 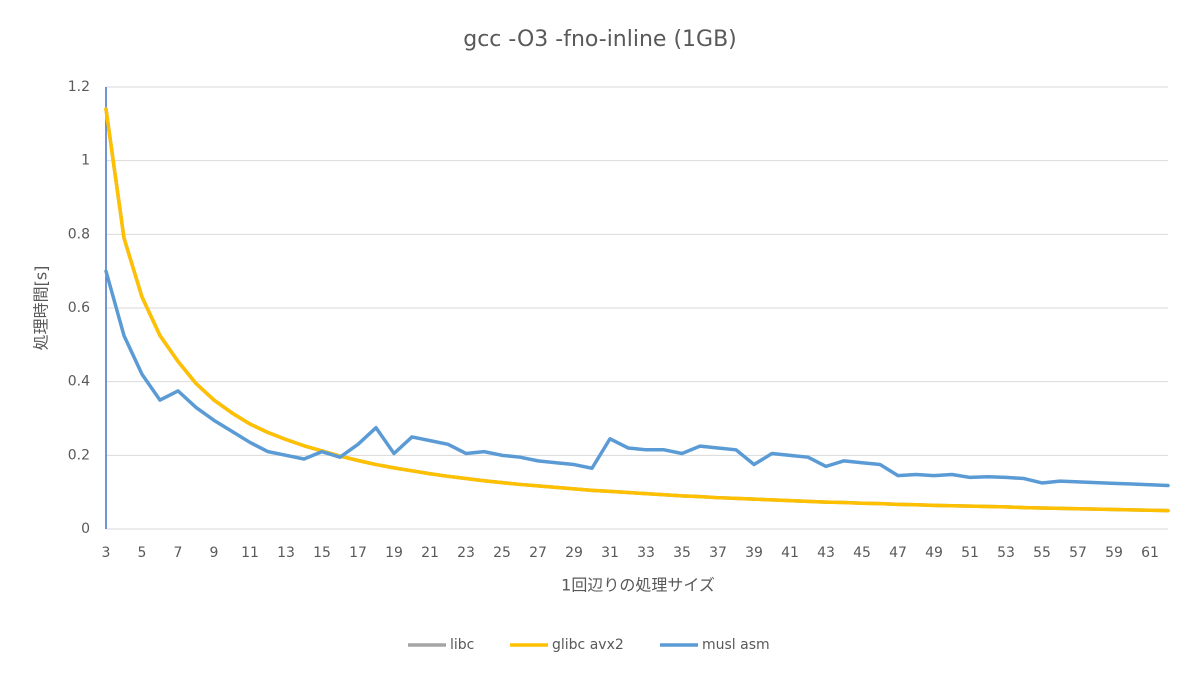 I want to click on x-tick-label: 31, so click(x=610, y=553).